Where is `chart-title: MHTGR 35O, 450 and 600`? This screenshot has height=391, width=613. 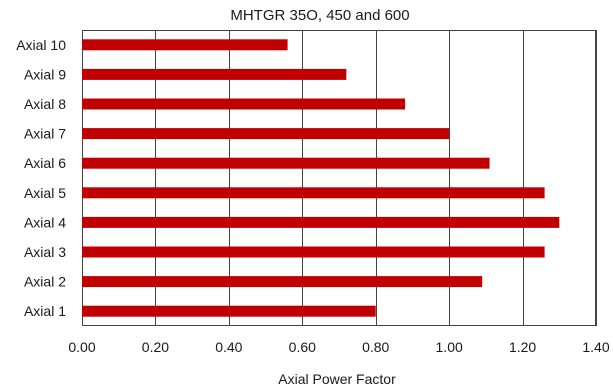
chart-title: MHTGR 35O, 450 and 600 is located at coordinates (319, 15).